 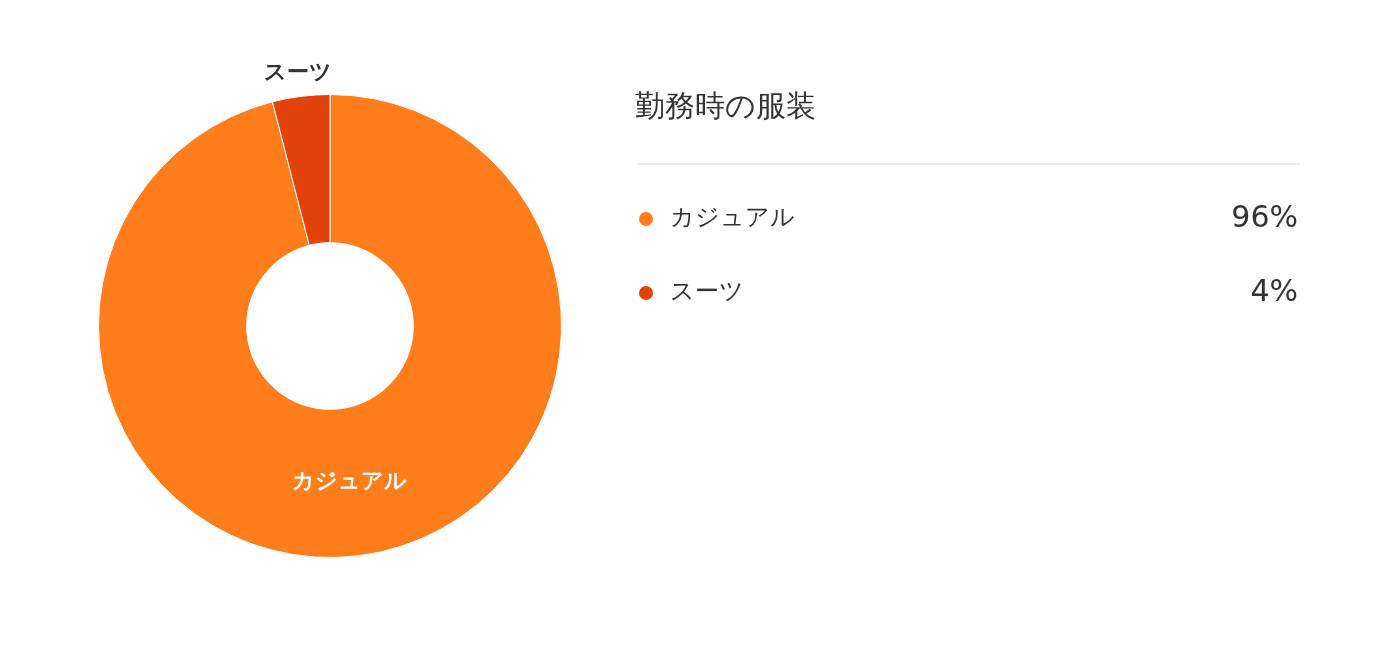 What do you see at coordinates (1274, 290) in the screenshot?
I see `data-label: 4%` at bounding box center [1274, 290].